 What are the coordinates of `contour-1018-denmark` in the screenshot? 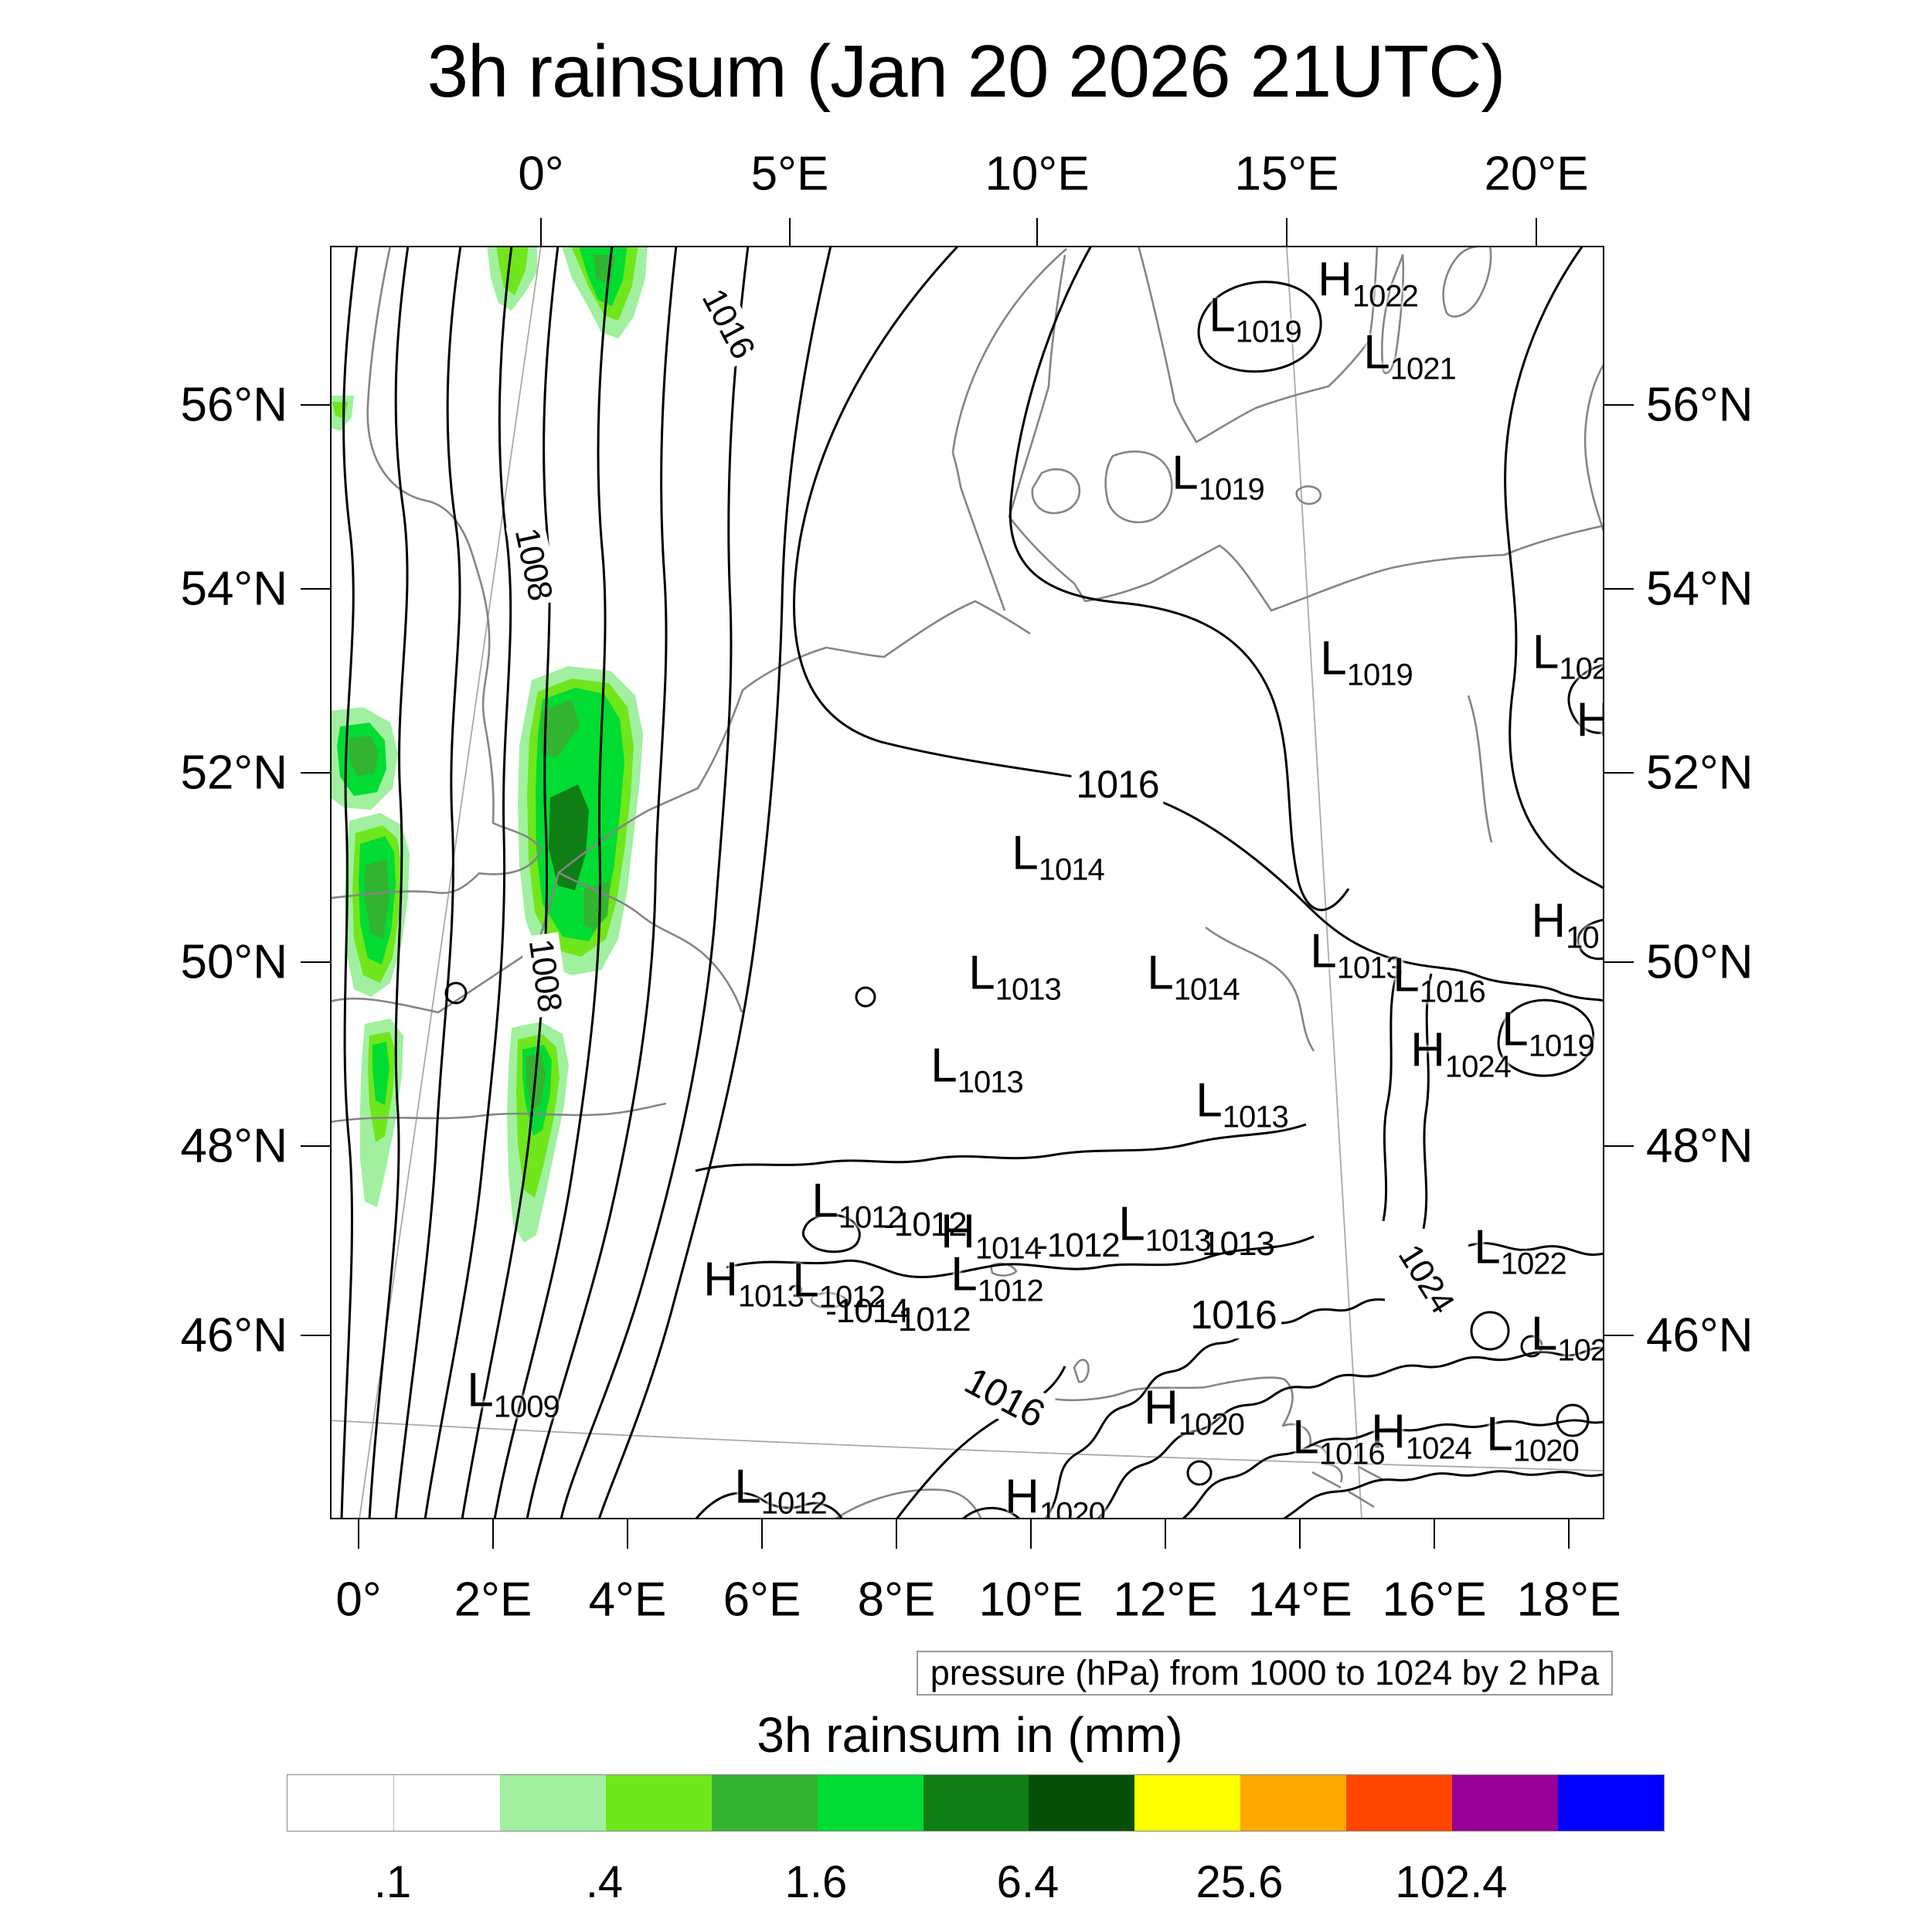 It's located at (1179, 579).